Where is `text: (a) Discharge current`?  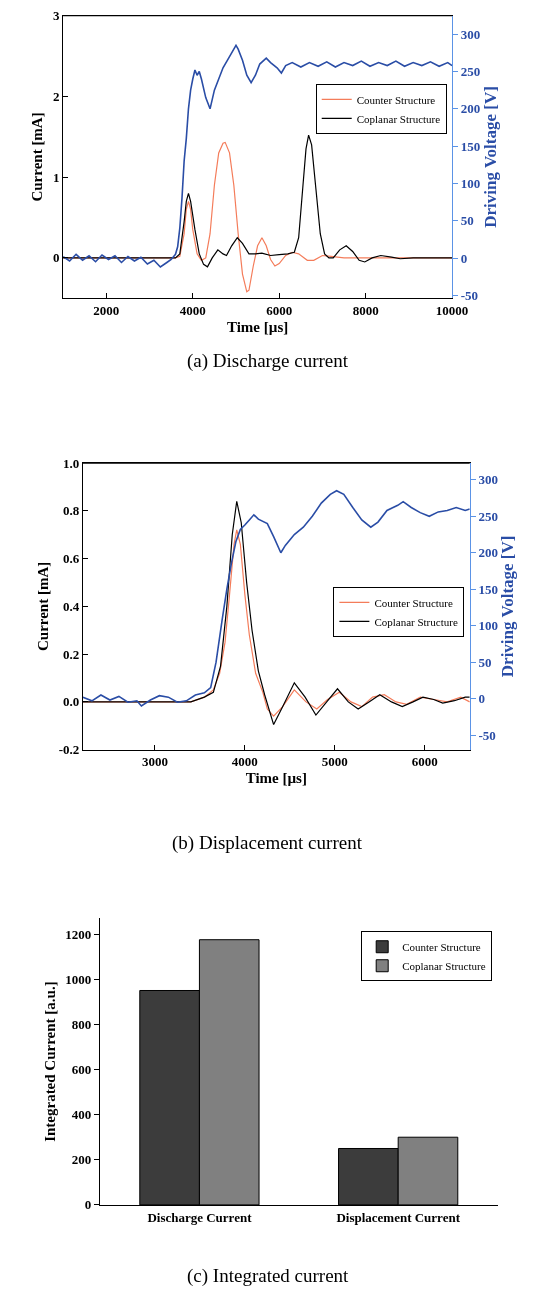 text: (a) Discharge current is located at coordinates (268, 361).